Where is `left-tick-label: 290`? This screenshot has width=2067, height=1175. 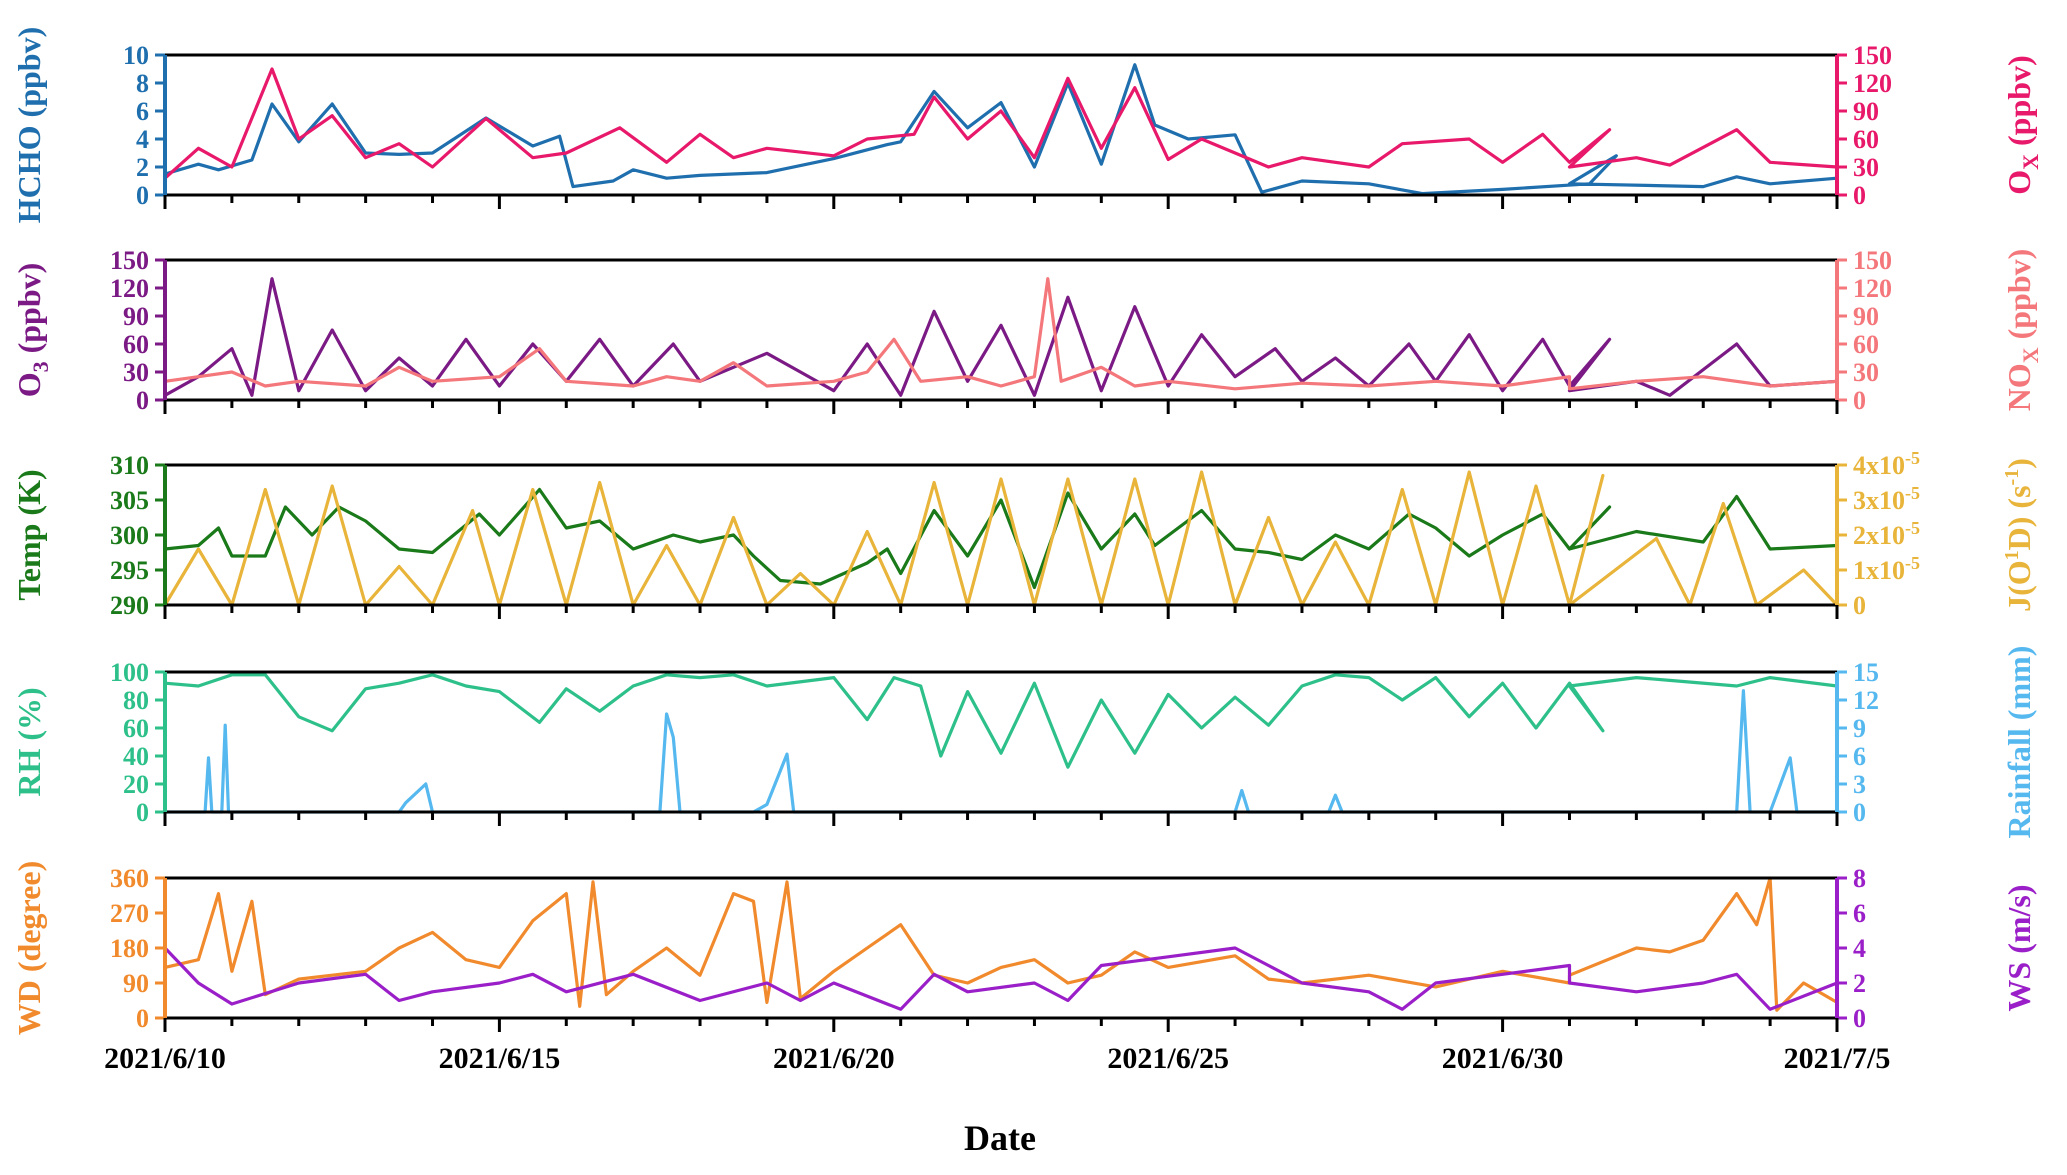 left-tick-label: 290 is located at coordinates (129, 605).